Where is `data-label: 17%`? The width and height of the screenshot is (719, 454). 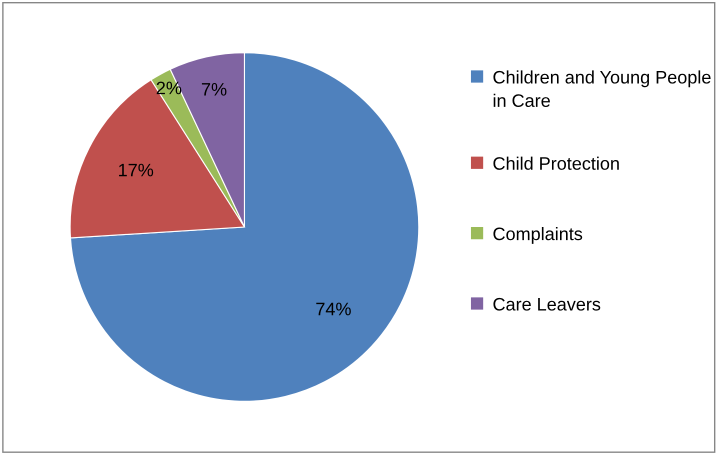
data-label: 17% is located at coordinates (136, 170).